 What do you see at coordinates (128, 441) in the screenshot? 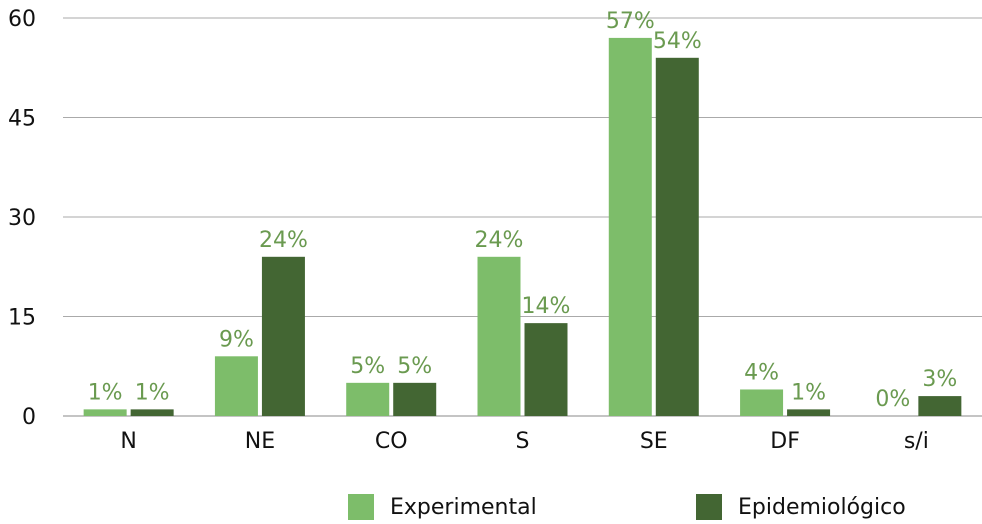
I see `x-tick-label: N` at bounding box center [128, 441].